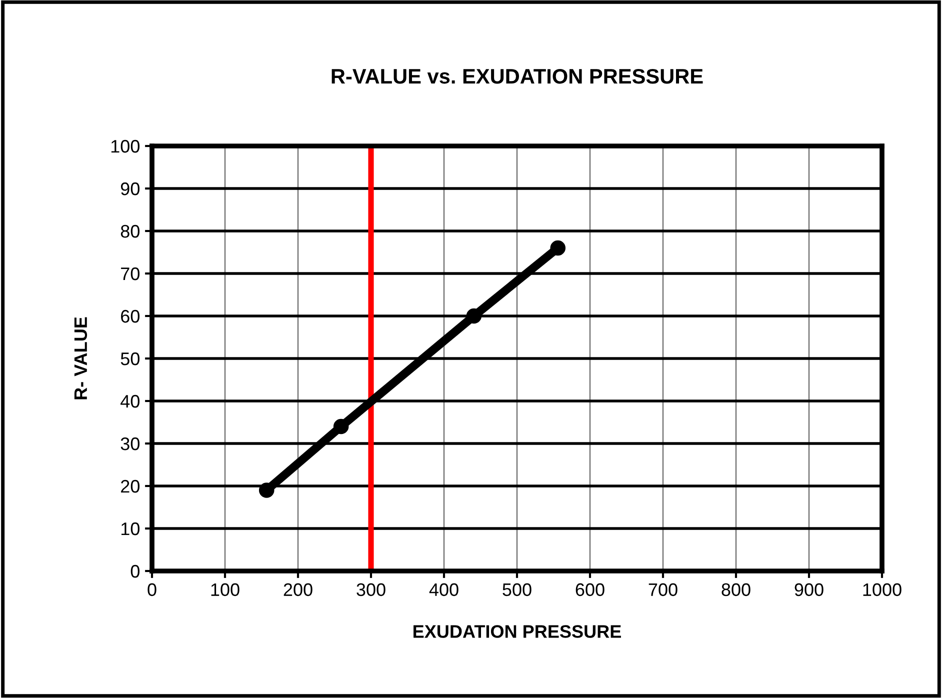 This screenshot has width=942, height=698. Describe the element at coordinates (130, 273) in the screenshot. I see `y-tick-label: 70` at that location.